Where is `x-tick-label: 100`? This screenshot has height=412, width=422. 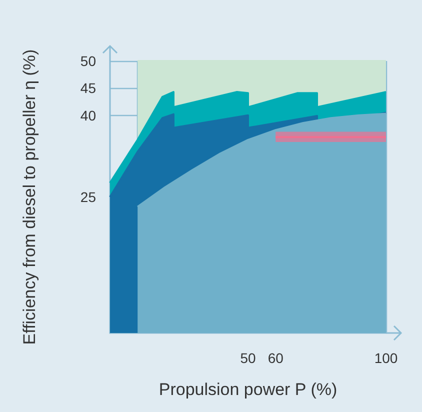 x-tick-label: 100 is located at coordinates (386, 358).